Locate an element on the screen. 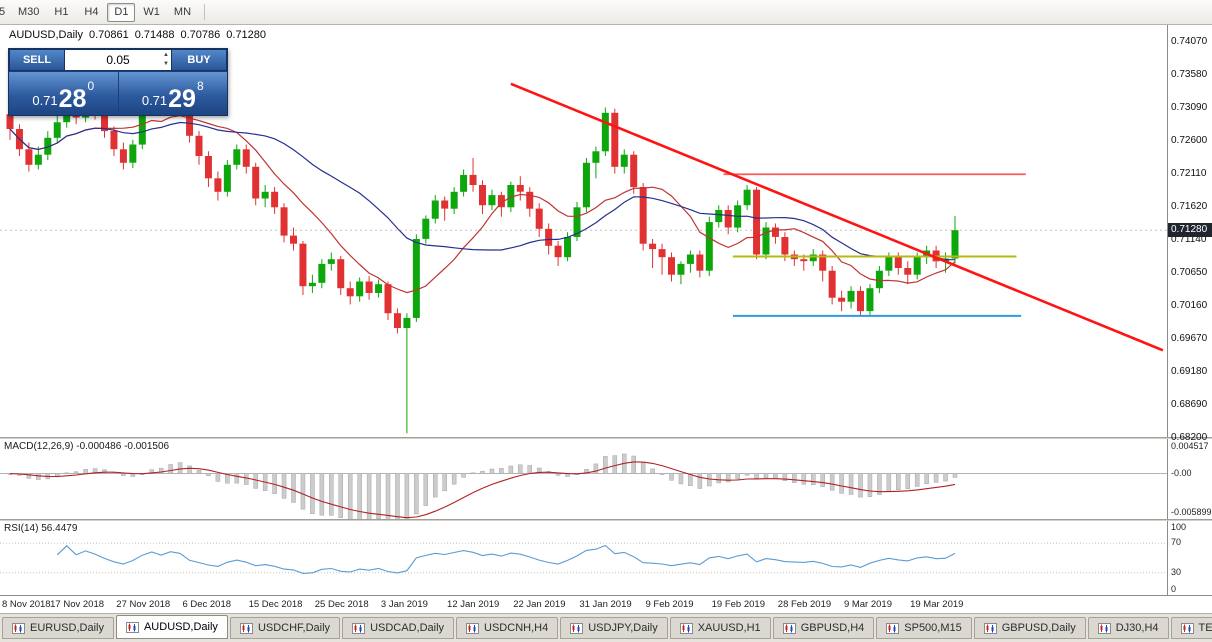 Image resolution: width=1212 pixels, height=642 pixels. date-axis-label: 6 Dec 2018 is located at coordinates (207, 604).